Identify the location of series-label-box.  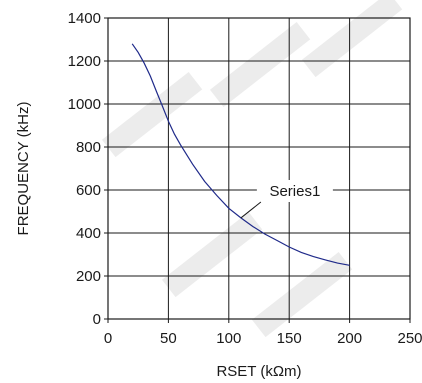
(294, 191).